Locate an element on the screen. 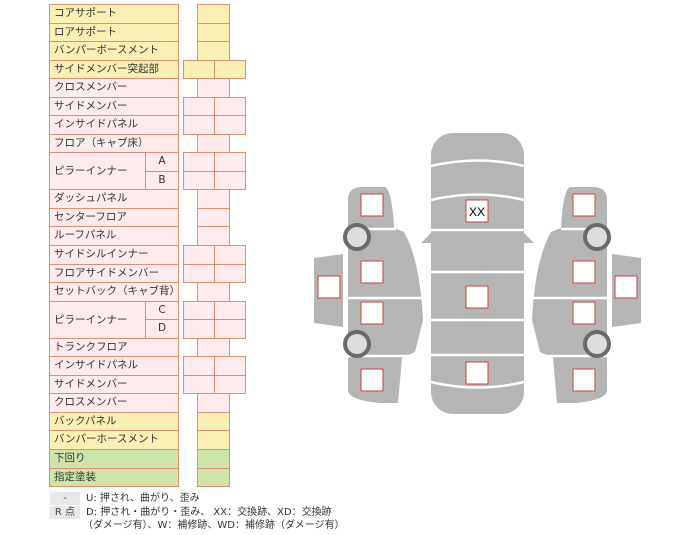 The width and height of the screenshot is (692, 535). row-label: バックパネル is located at coordinates (114, 421).